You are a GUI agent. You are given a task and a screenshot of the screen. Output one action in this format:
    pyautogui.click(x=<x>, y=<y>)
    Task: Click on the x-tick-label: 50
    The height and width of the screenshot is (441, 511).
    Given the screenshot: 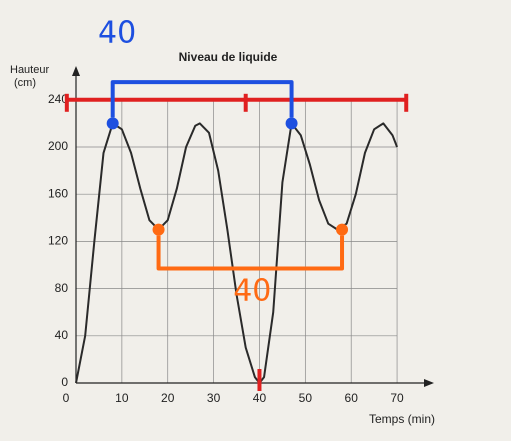 What is the action you would take?
    pyautogui.click(x=306, y=398)
    